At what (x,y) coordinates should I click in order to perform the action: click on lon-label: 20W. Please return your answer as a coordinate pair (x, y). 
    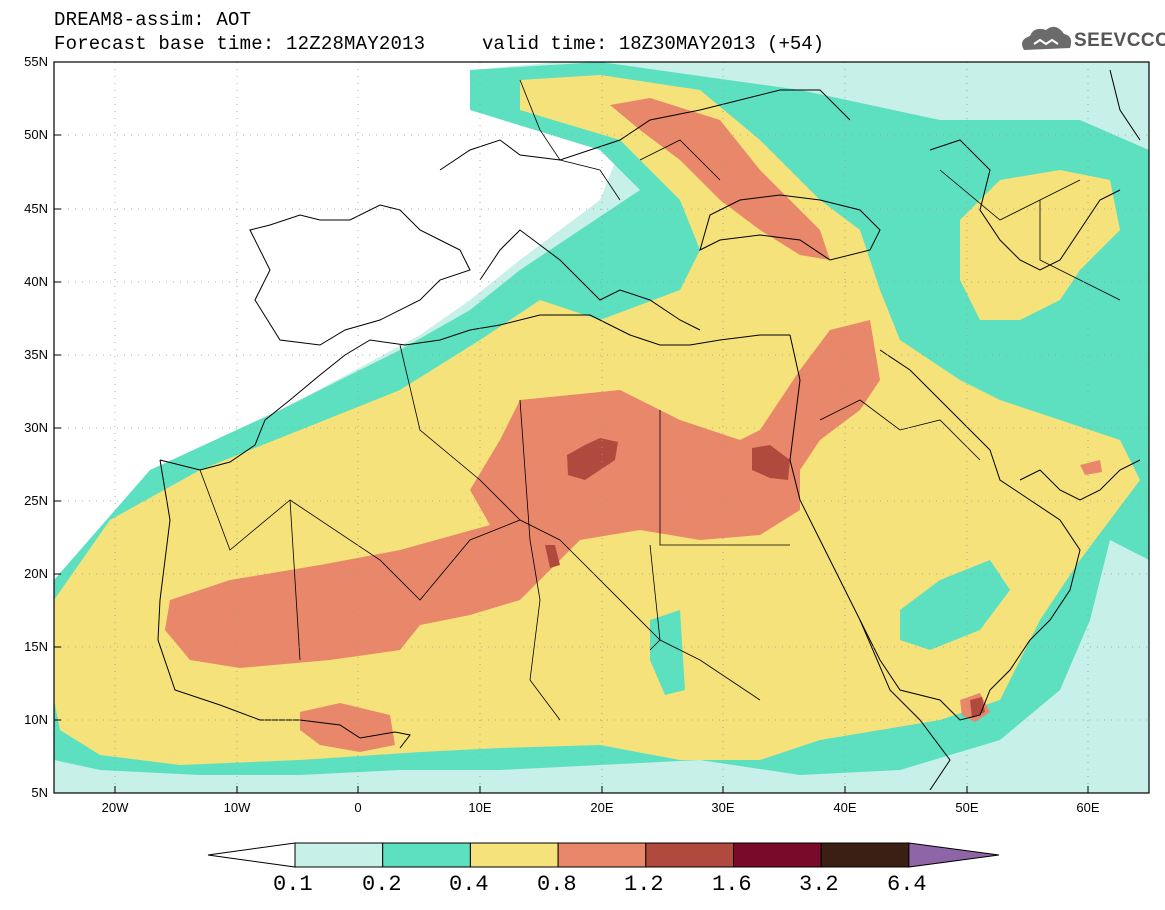
    Looking at the image, I should click on (115, 807).